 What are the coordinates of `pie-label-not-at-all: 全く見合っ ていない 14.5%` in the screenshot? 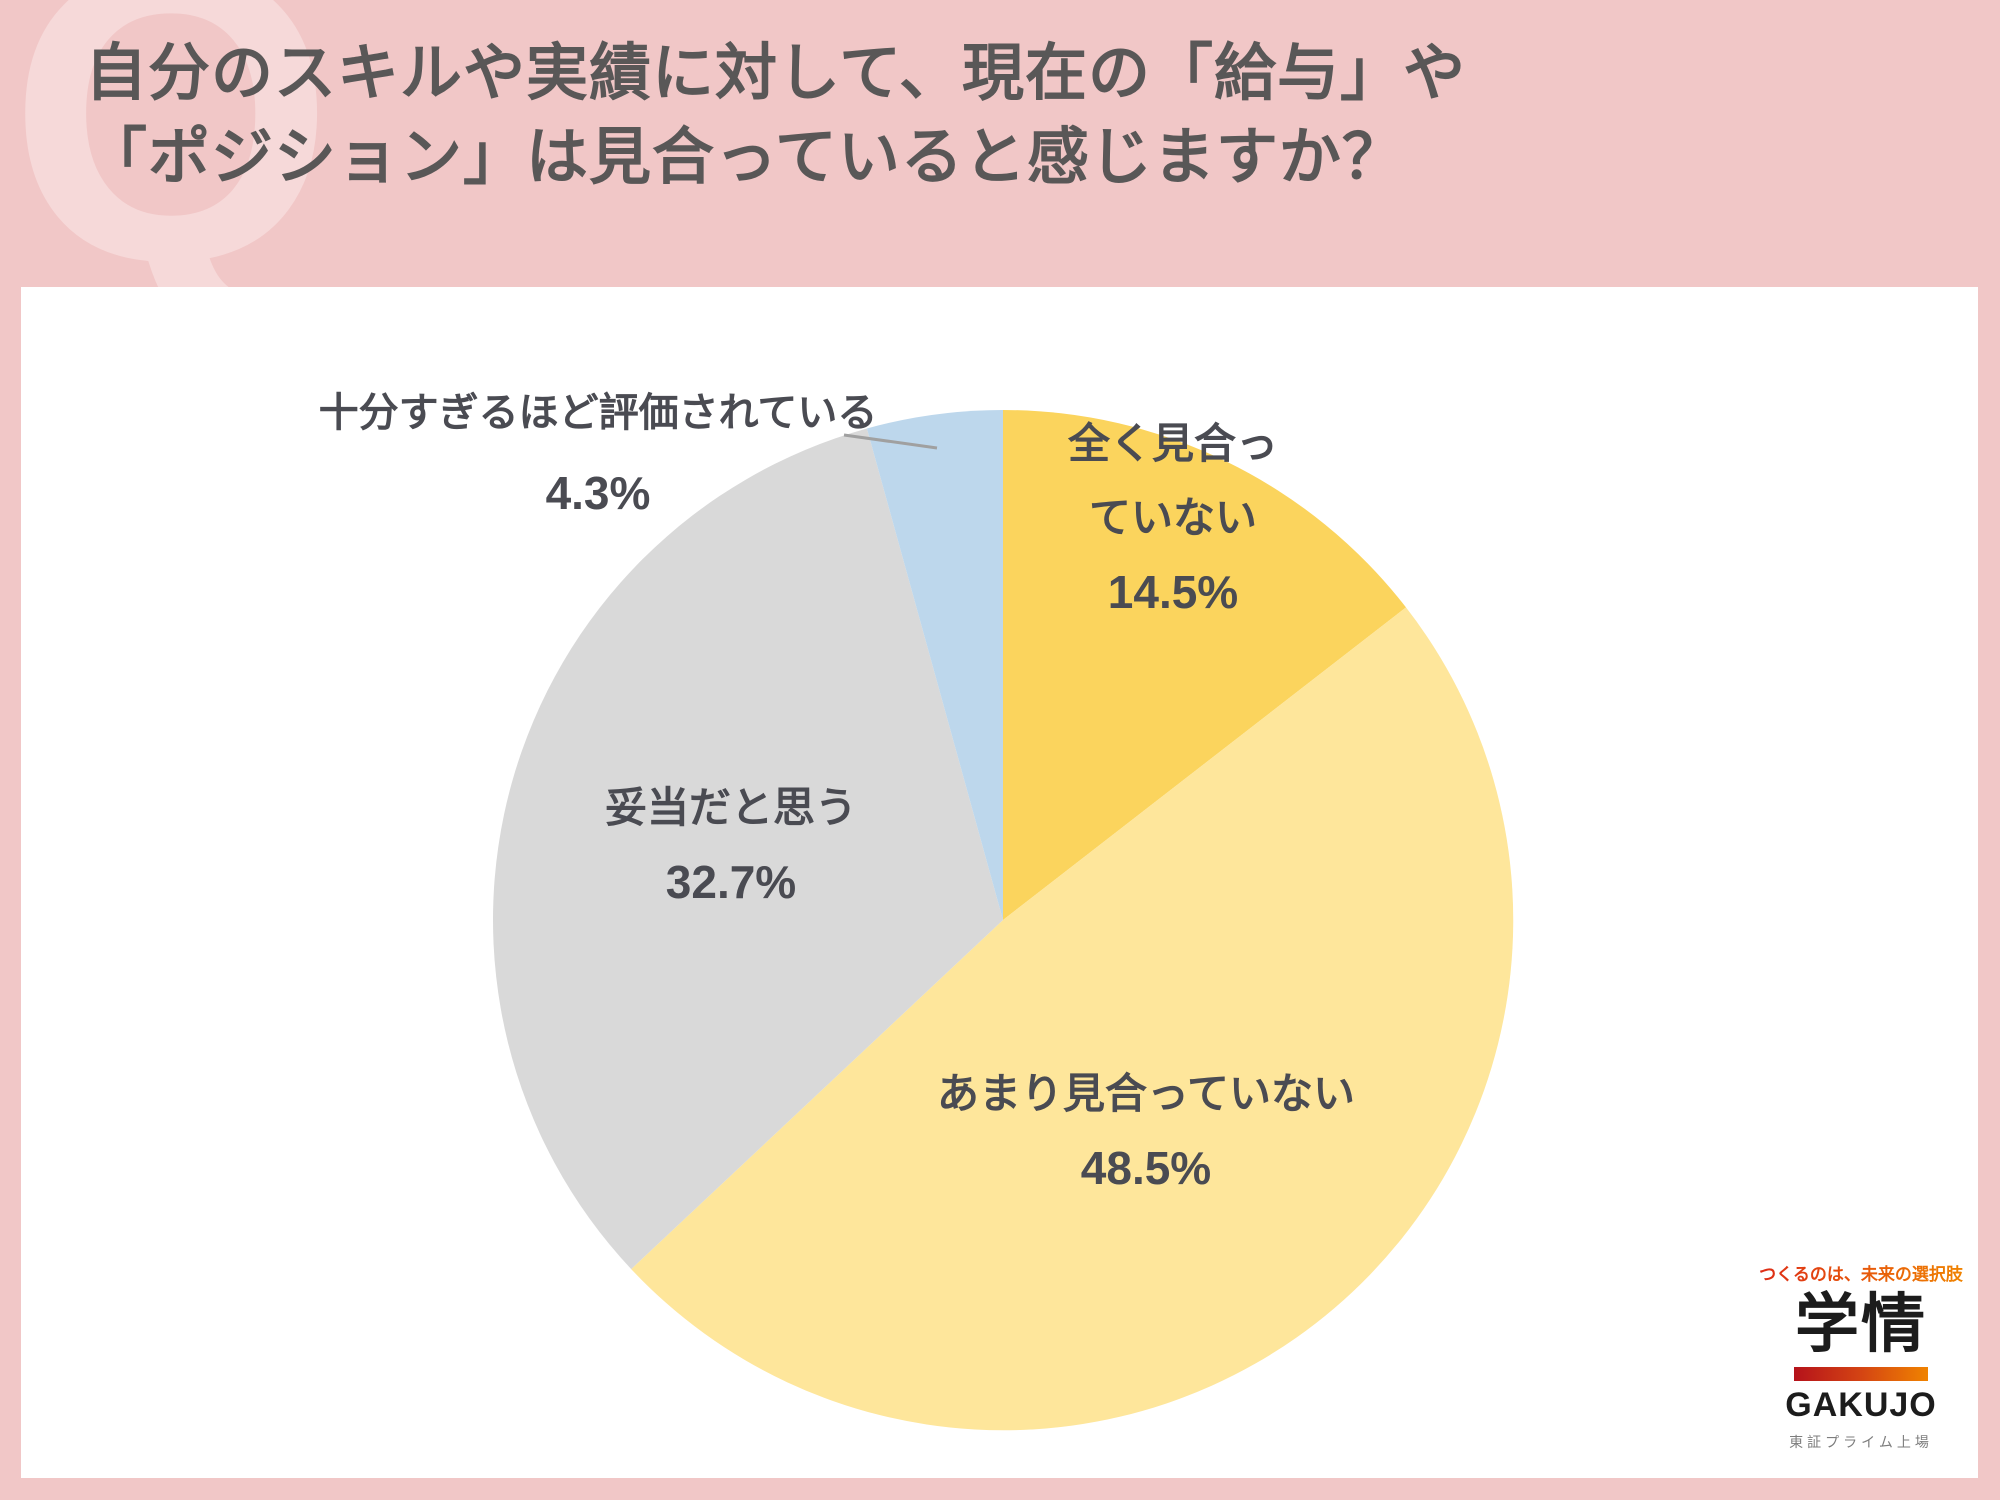 It's located at (1173, 518).